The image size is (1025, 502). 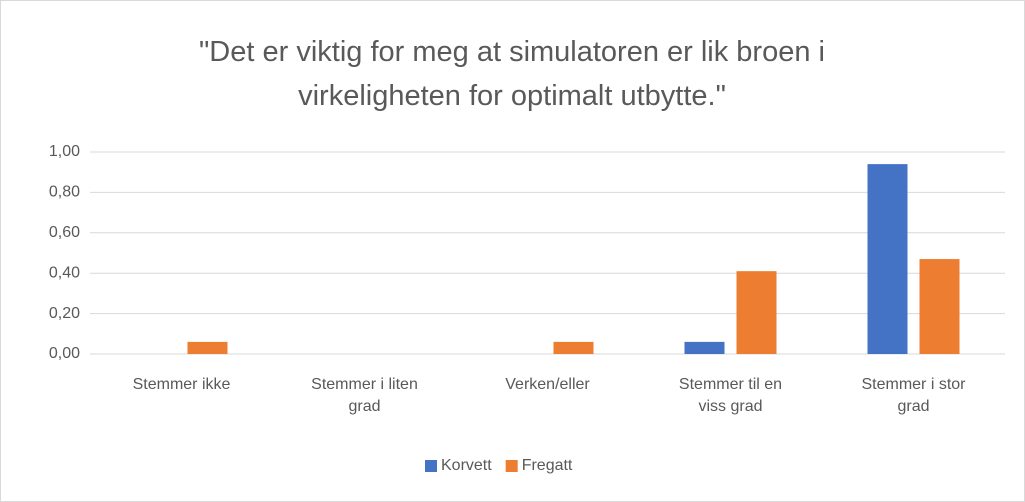 I want to click on y-tick-label: 0,80, so click(x=64, y=192).